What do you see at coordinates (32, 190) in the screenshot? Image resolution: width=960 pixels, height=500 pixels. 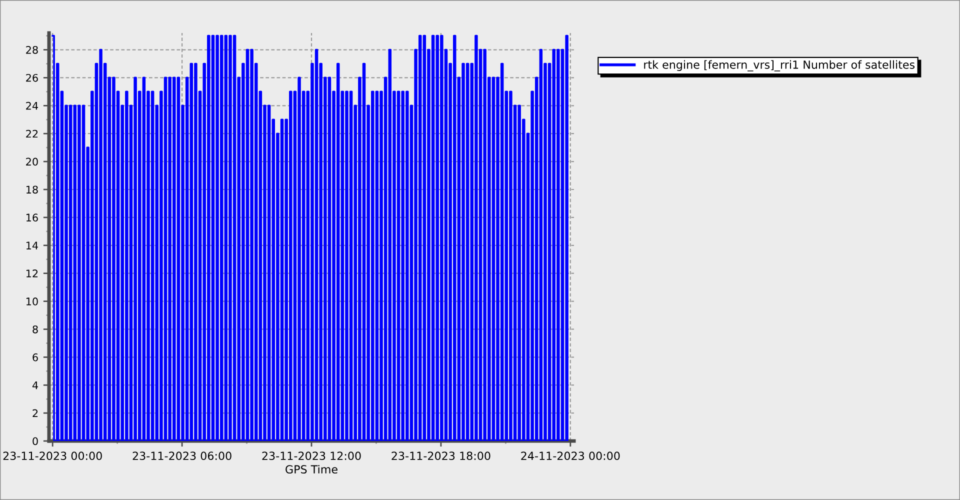 I see `y-tick-label: 18` at bounding box center [32, 190].